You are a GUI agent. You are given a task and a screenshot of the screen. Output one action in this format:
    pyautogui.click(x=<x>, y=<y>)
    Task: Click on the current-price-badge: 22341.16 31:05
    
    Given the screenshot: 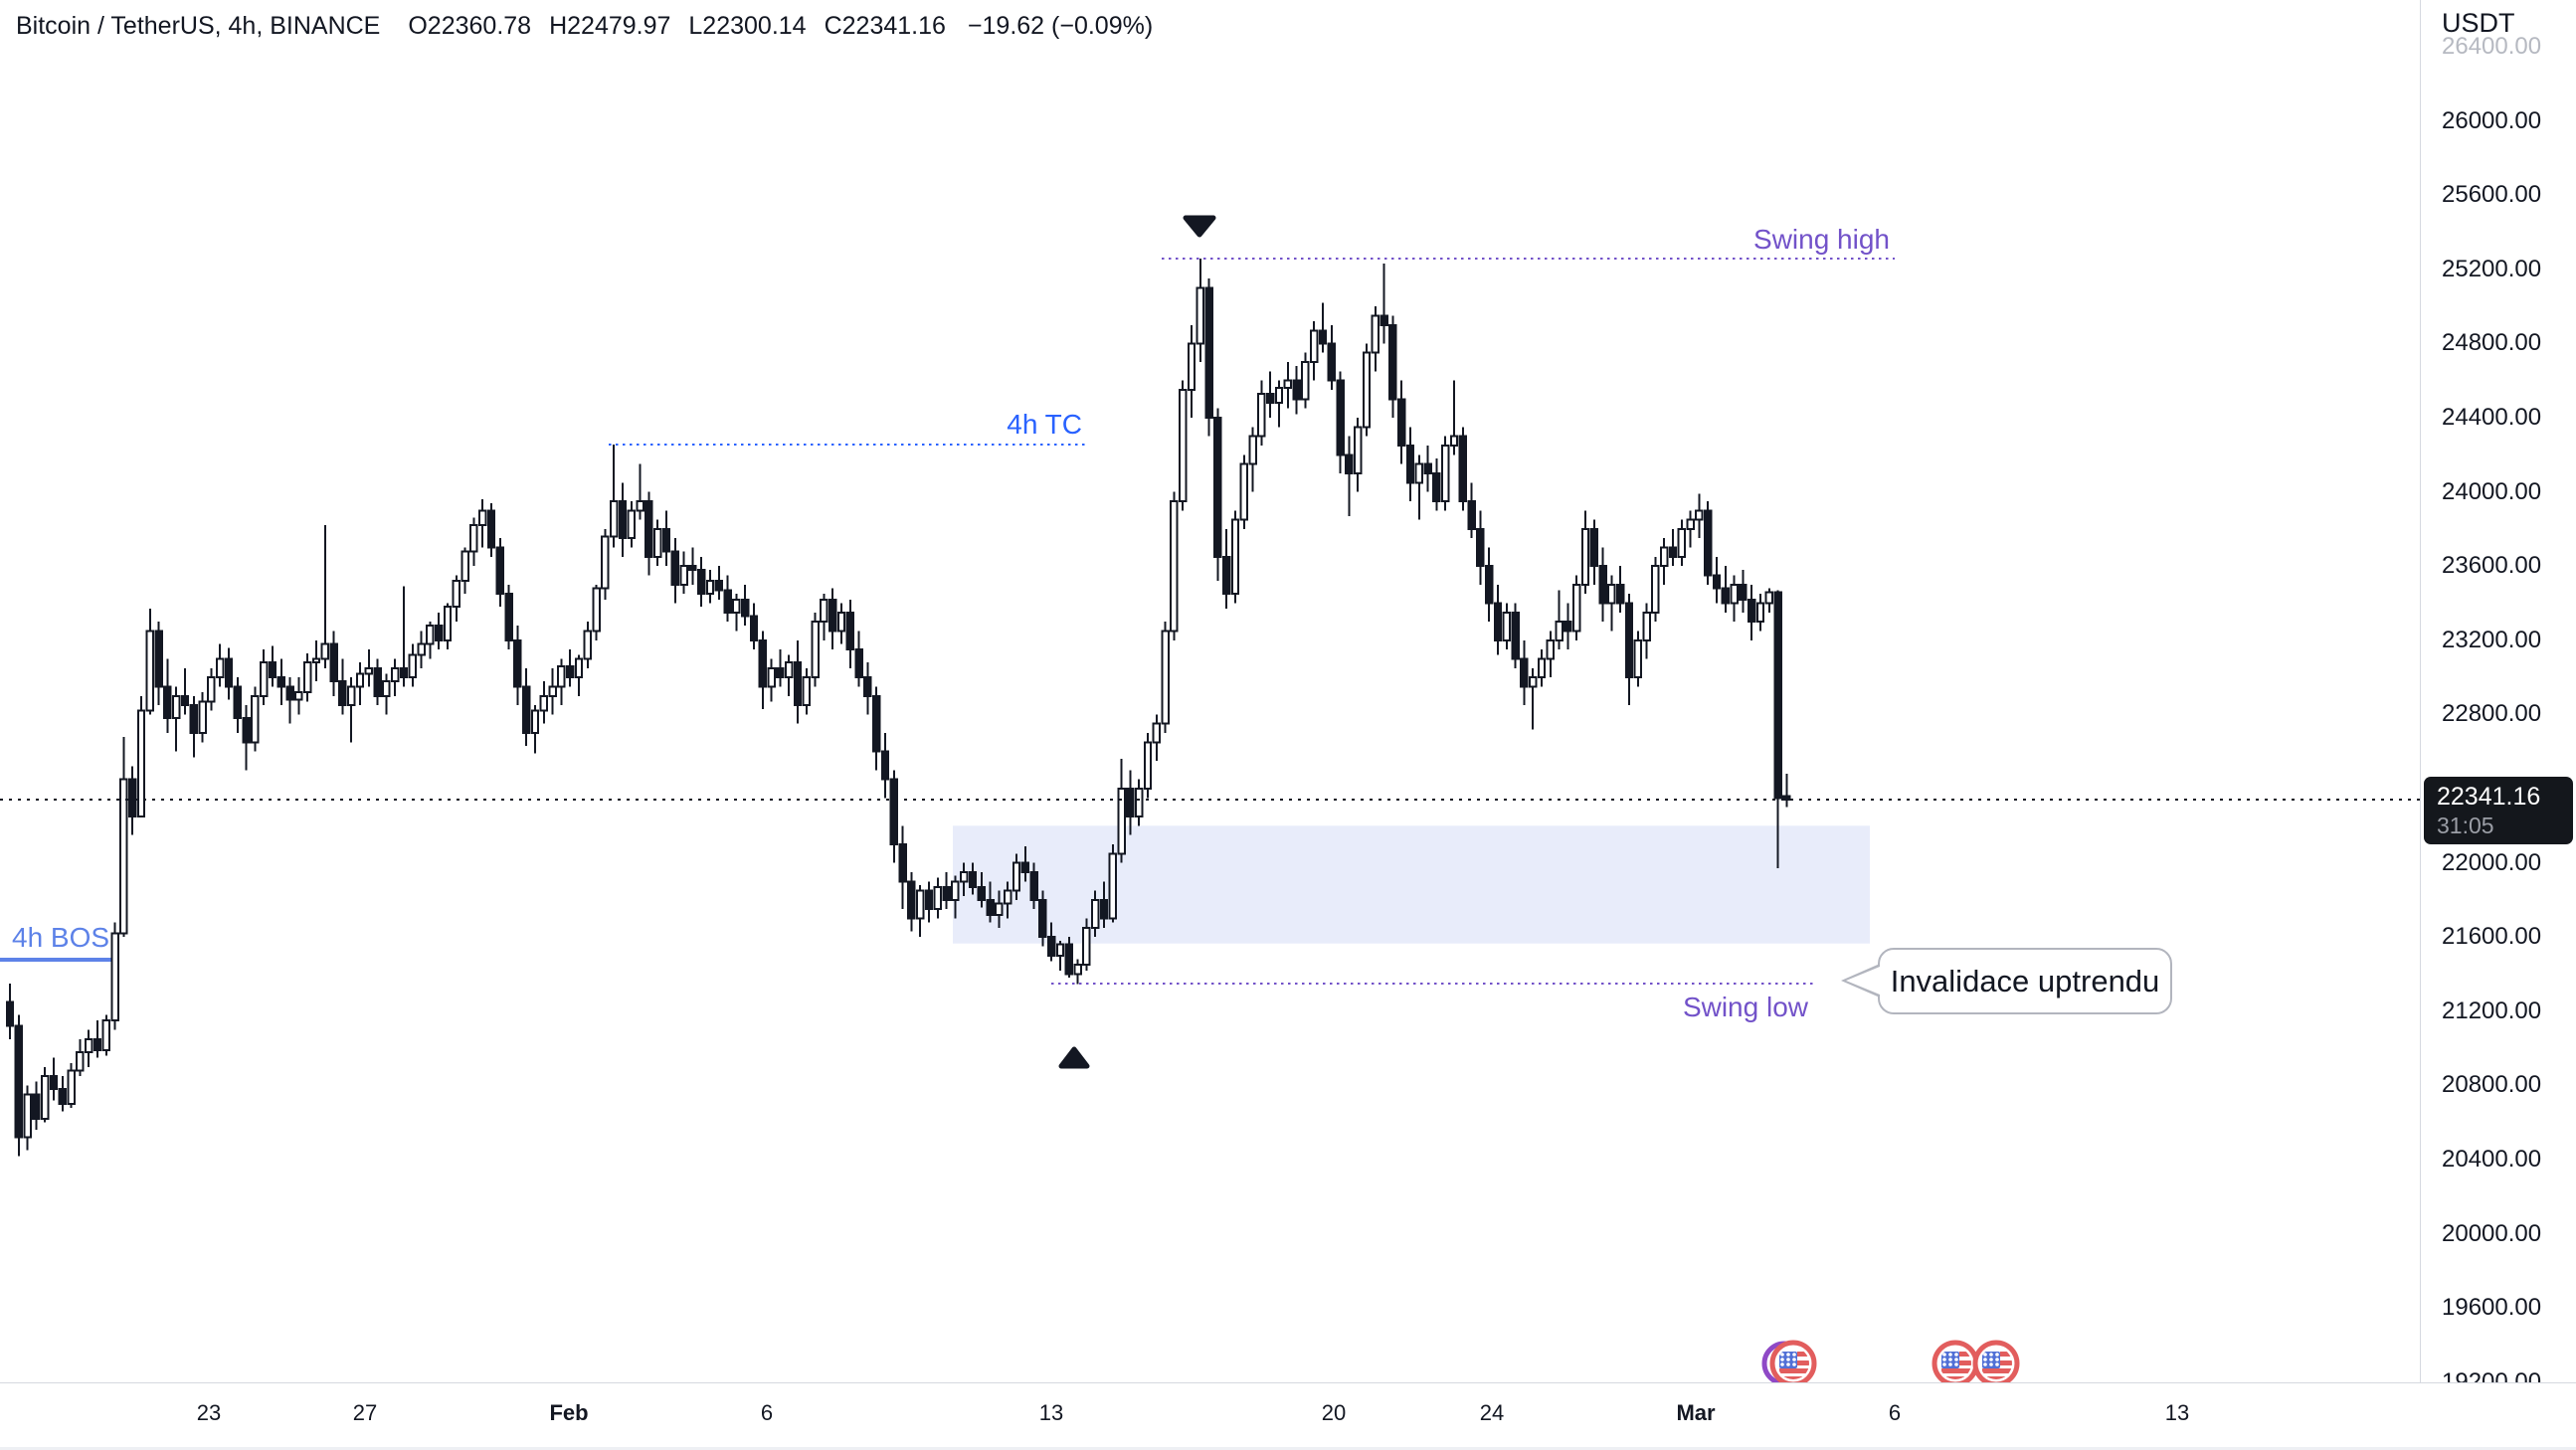 What is the action you would take?
    pyautogui.click(x=2498, y=810)
    